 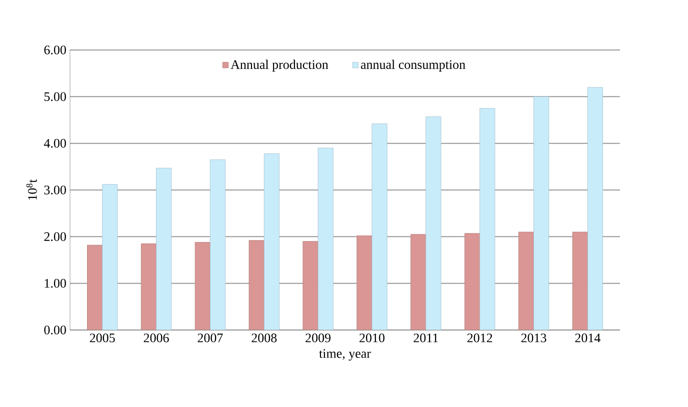 I want to click on x-tick-label: 2012, so click(x=479, y=338).